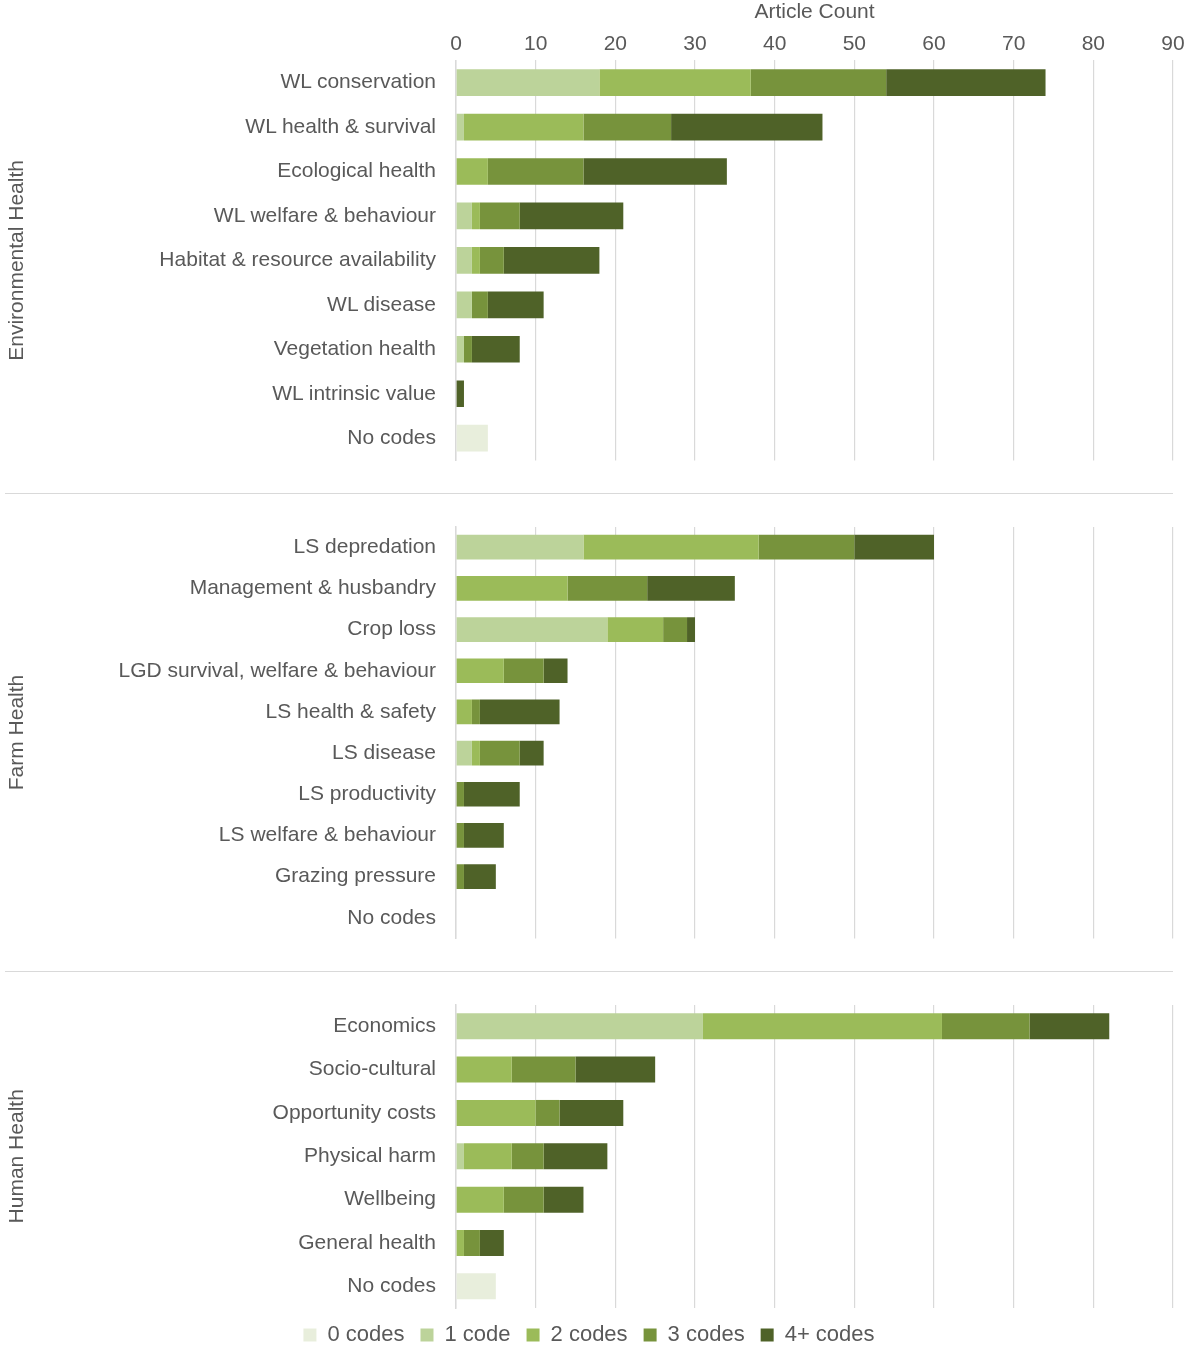  What do you see at coordinates (354, 348) in the screenshot?
I see `y-tick-label: Vegetation health` at bounding box center [354, 348].